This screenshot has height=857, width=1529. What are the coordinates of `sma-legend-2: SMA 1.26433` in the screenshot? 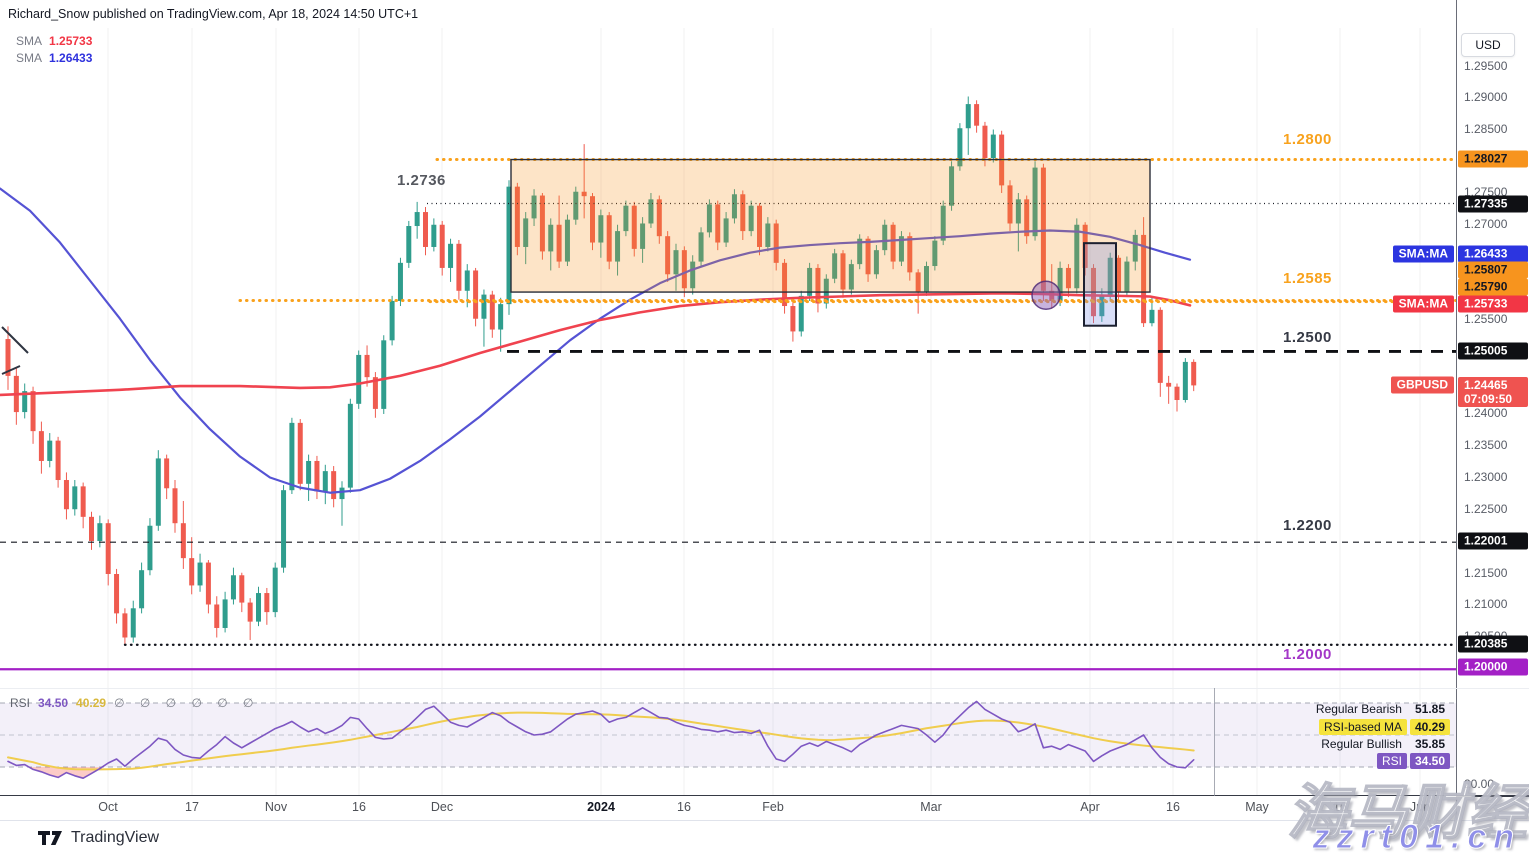 It's located at (54, 58).